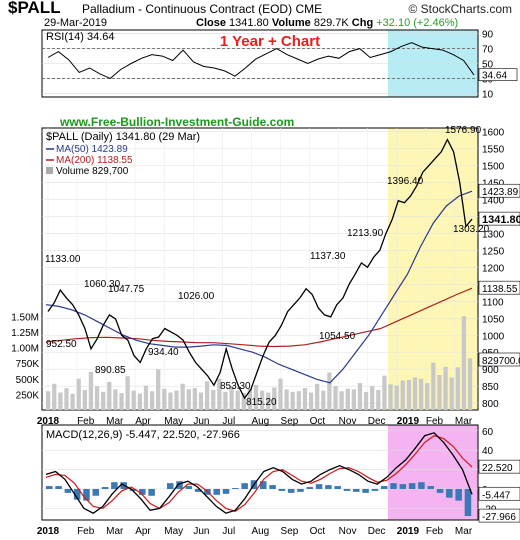 The width and height of the screenshot is (520, 540). Describe the element at coordinates (488, 65) in the screenshot. I see `rsi-tick-label-2: 50` at that location.